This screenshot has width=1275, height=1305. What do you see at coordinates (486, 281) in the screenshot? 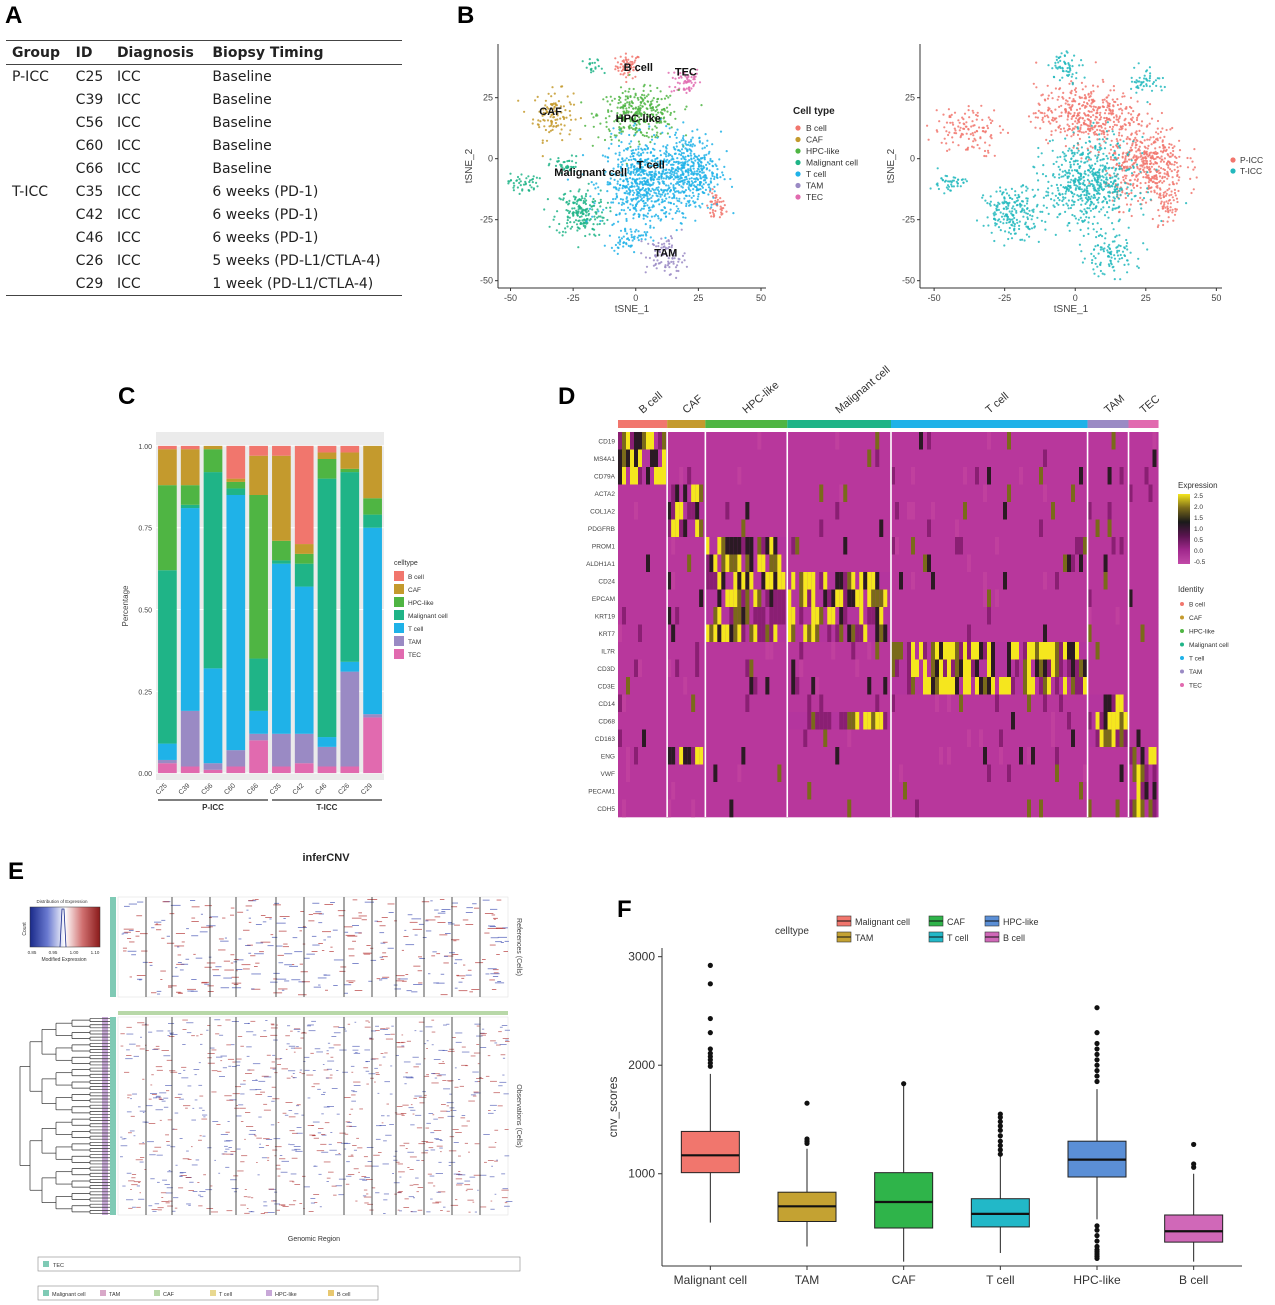
I see `y-tick-label: -50` at bounding box center [486, 281].